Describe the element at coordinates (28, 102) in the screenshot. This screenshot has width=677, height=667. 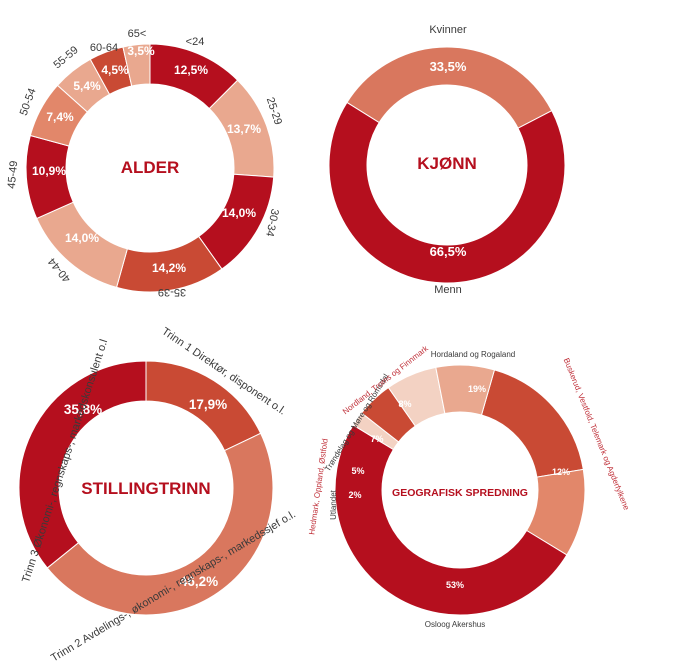
I see `alder-category-label: 50-54` at that location.